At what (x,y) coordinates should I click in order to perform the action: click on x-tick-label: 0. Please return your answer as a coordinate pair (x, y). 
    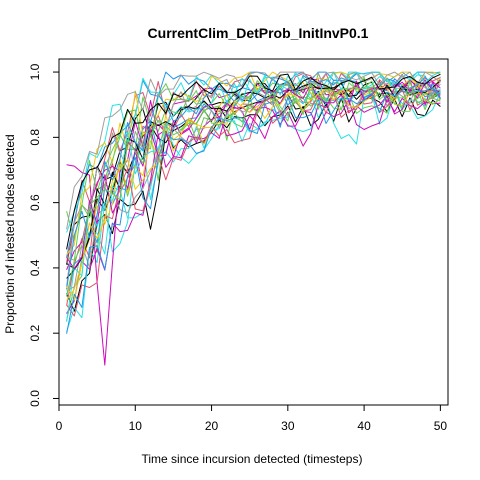
    Looking at the image, I should click on (59, 426).